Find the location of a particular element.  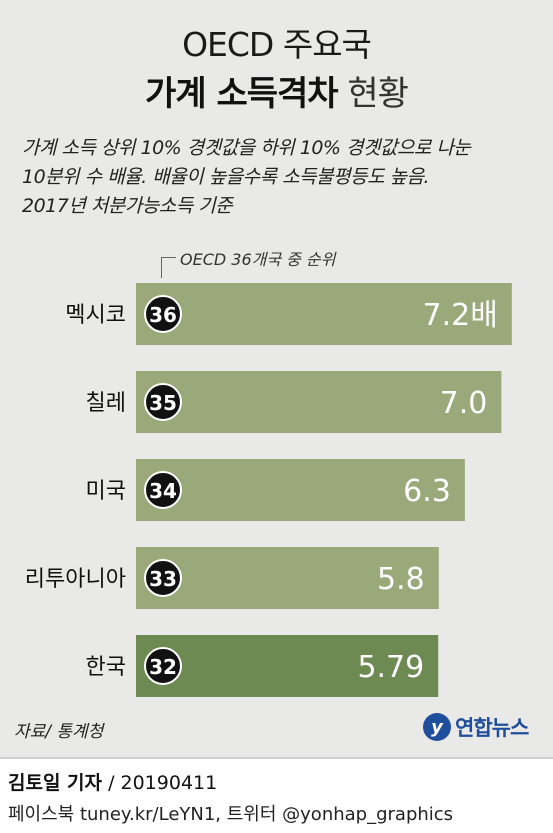

category-label: 미국 is located at coordinates (106, 491).